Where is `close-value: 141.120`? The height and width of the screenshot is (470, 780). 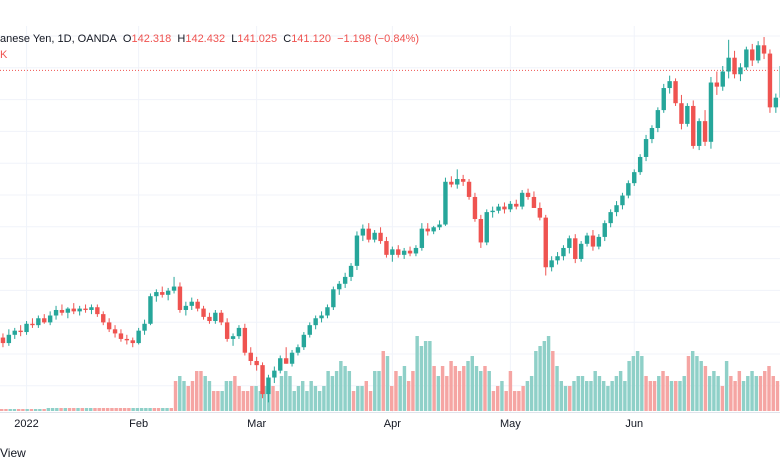
close-value: 141.120 is located at coordinates (311, 39).